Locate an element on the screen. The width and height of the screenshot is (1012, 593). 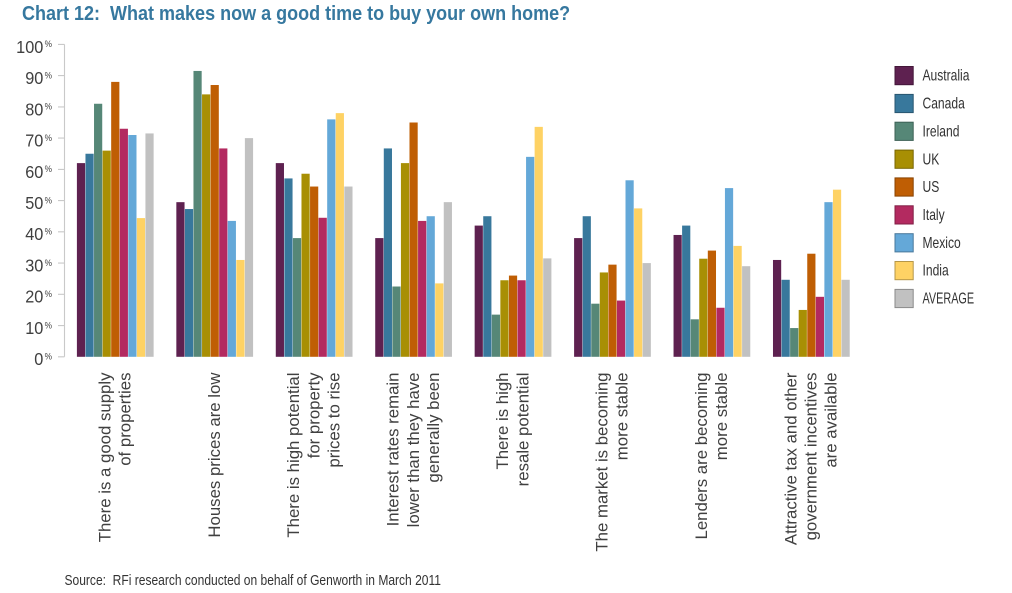
svg-text: 100 is located at coordinates (29, 47).